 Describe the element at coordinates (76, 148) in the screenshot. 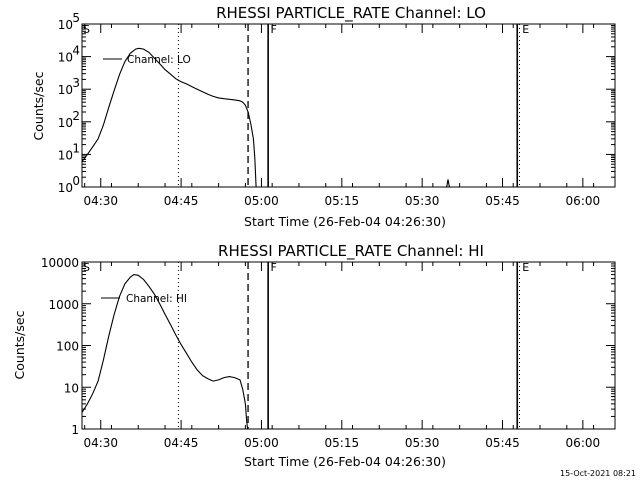

I see `lo-y-tick-exponent-1: 1` at that location.